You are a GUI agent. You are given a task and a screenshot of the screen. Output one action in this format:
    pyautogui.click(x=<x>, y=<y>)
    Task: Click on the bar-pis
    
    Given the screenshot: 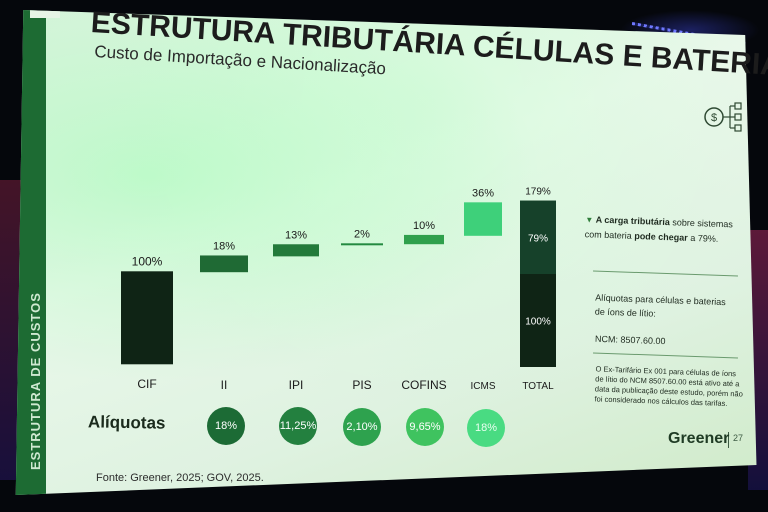 What is the action you would take?
    pyautogui.click(x=362, y=244)
    